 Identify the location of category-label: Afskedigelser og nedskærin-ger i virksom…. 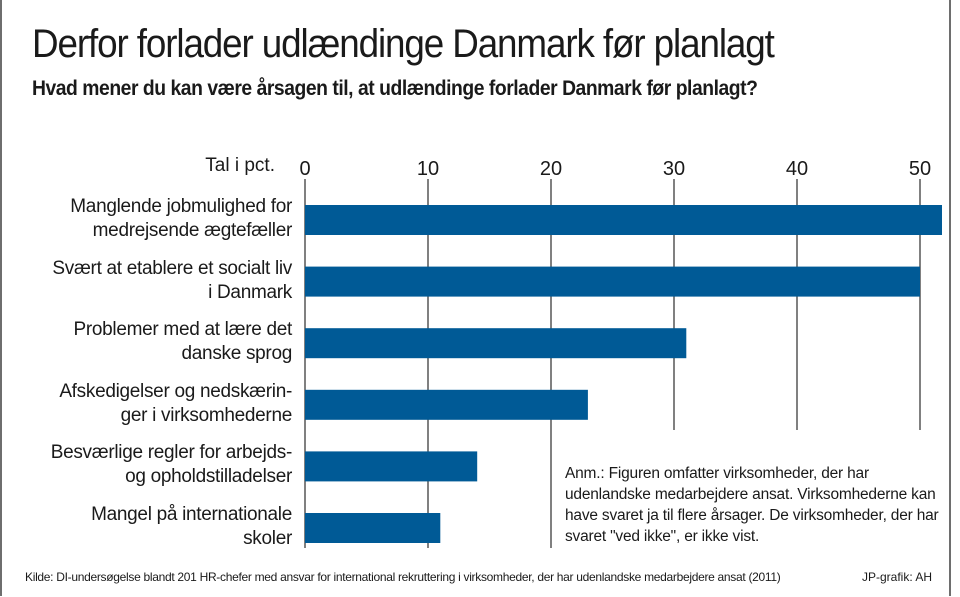
(152, 404).